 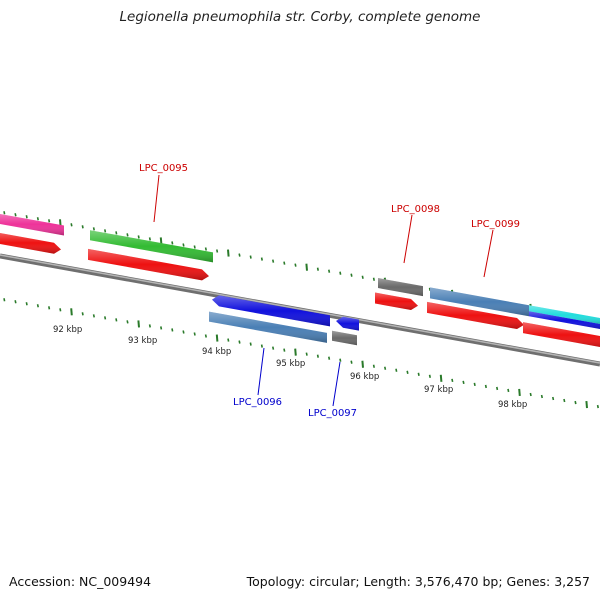 I want to click on cds-lpc-0099-shading, so click(x=475, y=315).